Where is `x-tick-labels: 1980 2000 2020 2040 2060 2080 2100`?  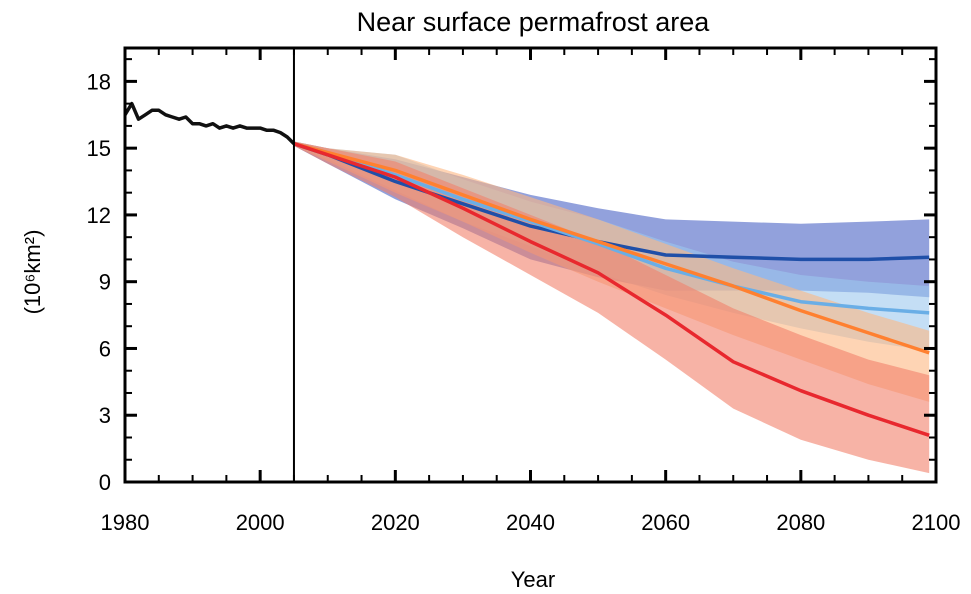
x-tick-labels: 1980 2000 2020 2040 2060 2080 2100 is located at coordinates (531, 522).